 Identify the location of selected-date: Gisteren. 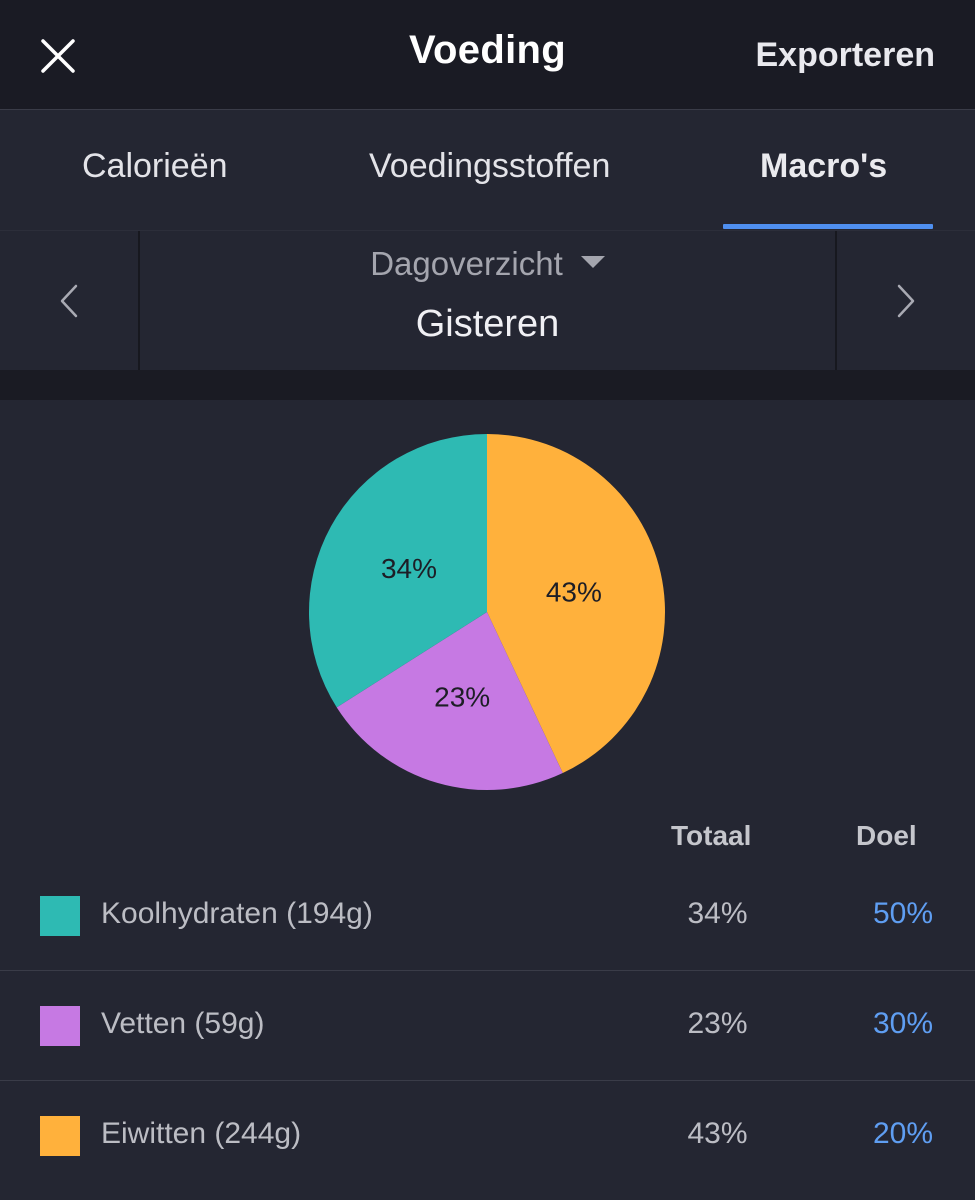
(487, 324).